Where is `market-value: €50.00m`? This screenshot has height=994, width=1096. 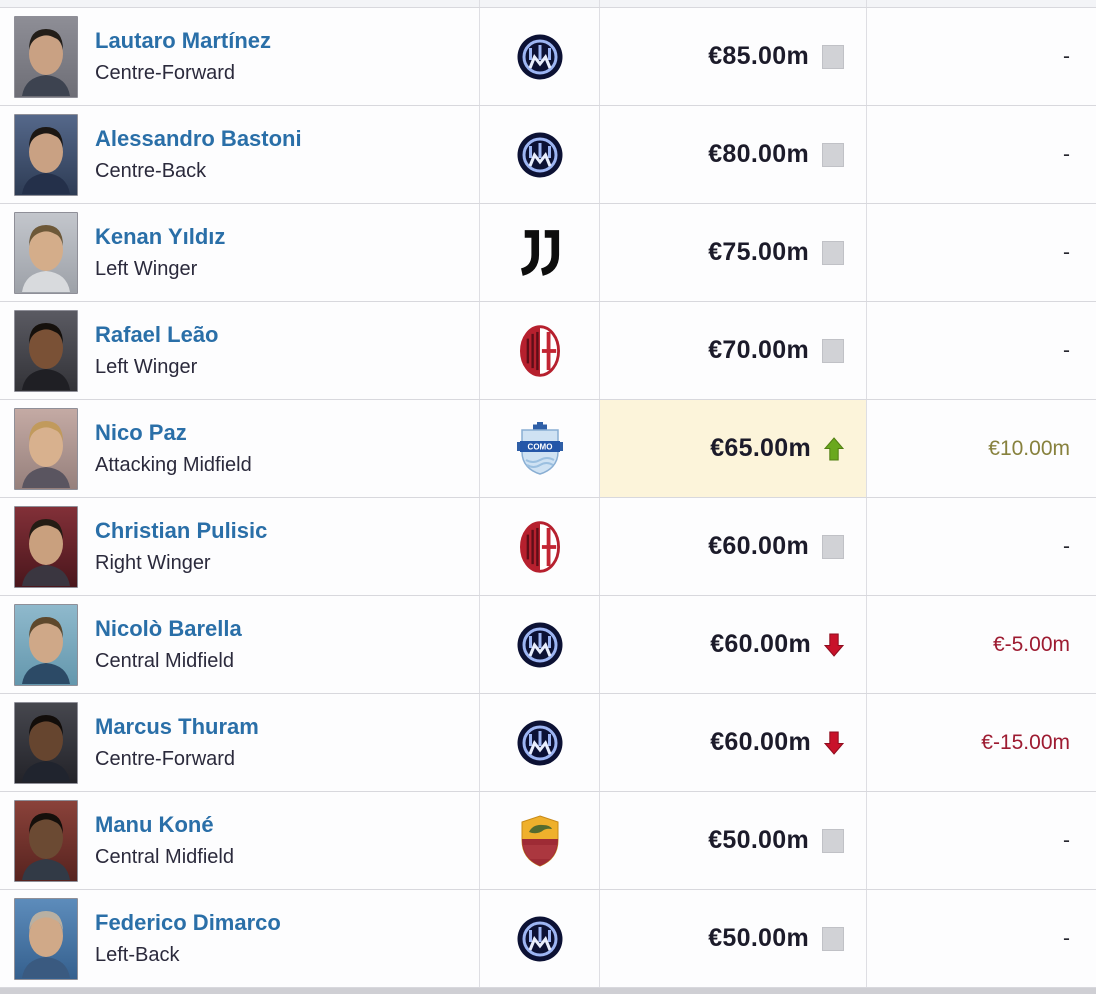
market-value: €50.00m is located at coordinates (758, 840).